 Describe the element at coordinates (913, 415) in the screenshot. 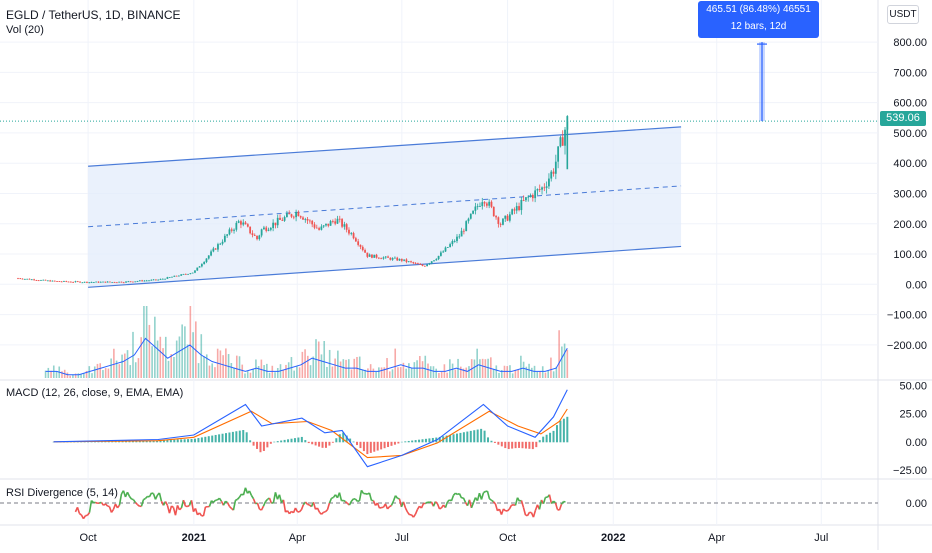

I see `macd-tick-label: 25.00` at that location.